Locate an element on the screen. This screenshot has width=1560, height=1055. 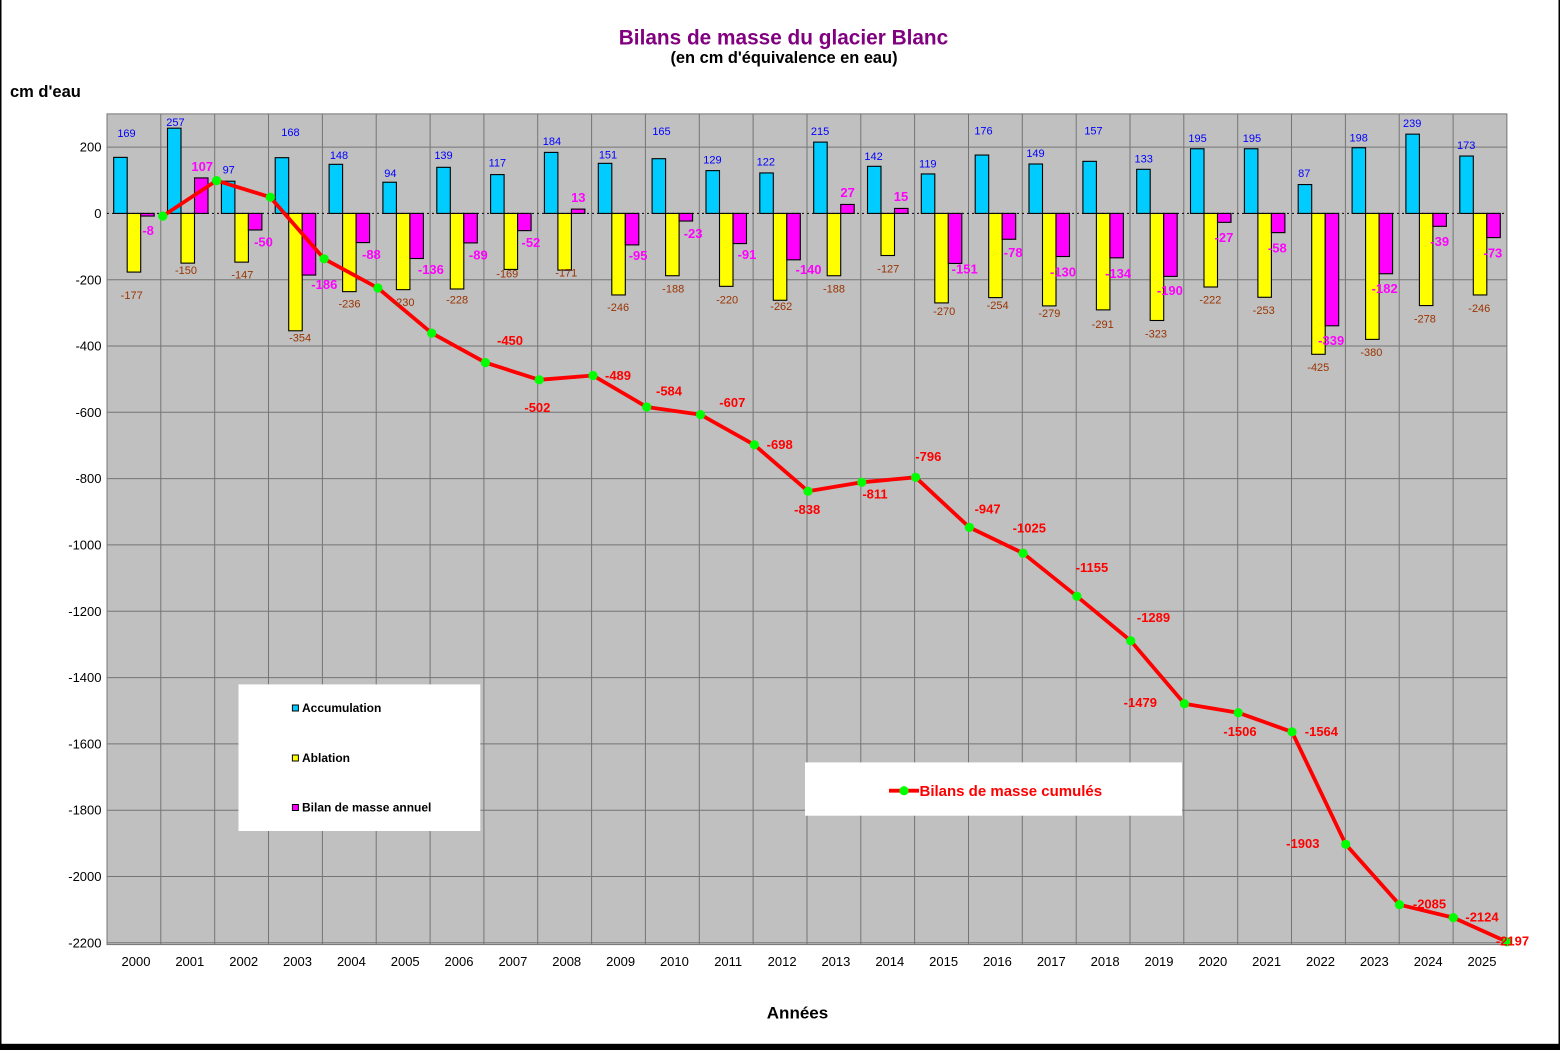
svg-text: -127 is located at coordinates (888, 269).